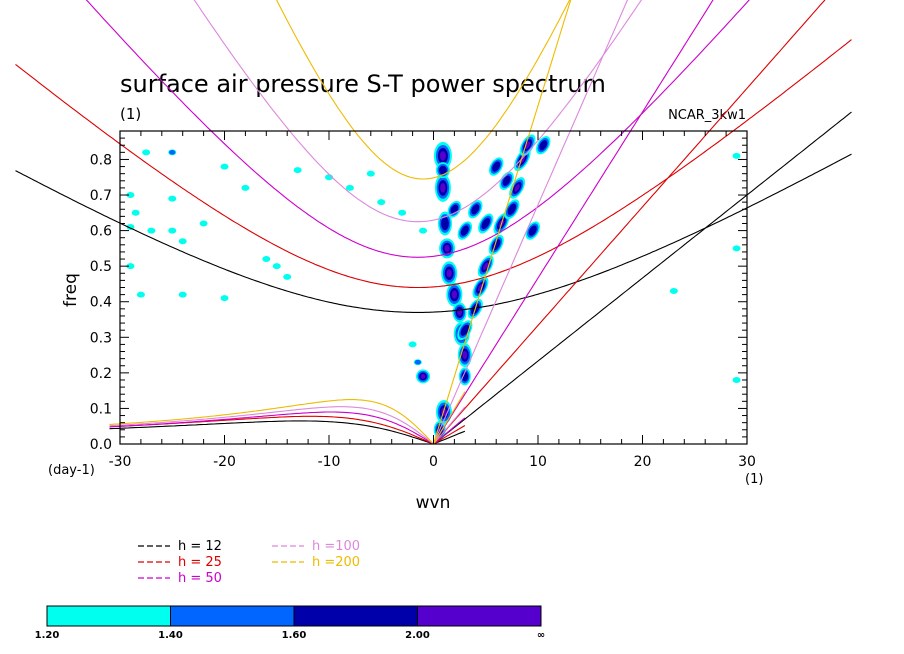 The image size is (904, 654). I want to click on legend-label: h = 25, so click(200, 562).